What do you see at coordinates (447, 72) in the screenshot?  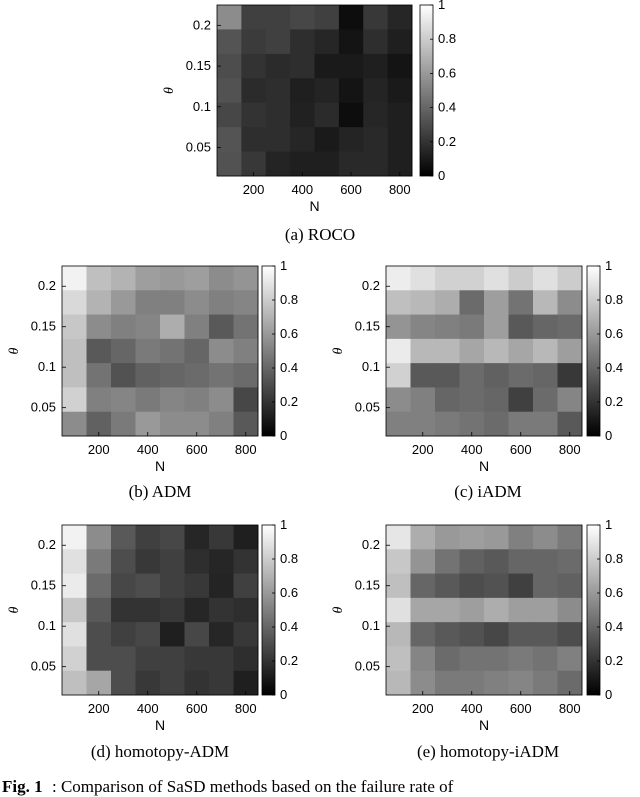 I see `colorbar-tick-label: 0.6` at bounding box center [447, 72].